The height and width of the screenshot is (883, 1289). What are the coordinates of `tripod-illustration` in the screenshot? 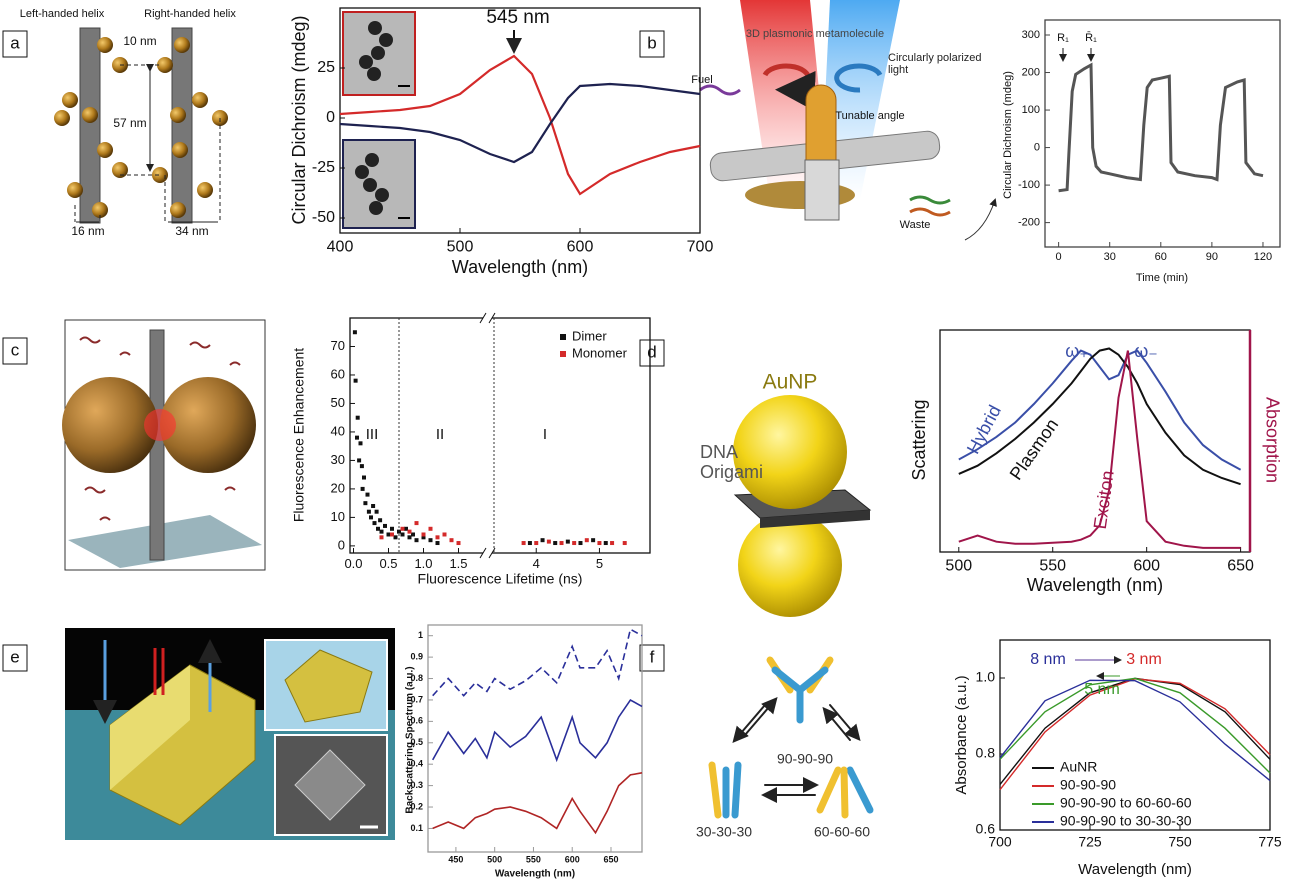 It's located at (791, 737).